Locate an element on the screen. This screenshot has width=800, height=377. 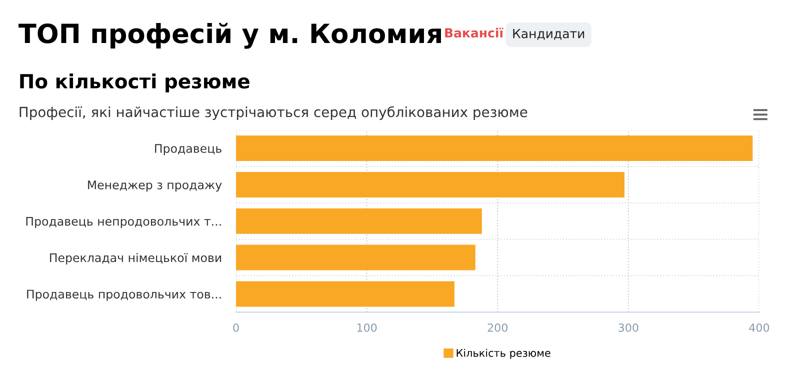
x-tick-label: 100 is located at coordinates (367, 327).